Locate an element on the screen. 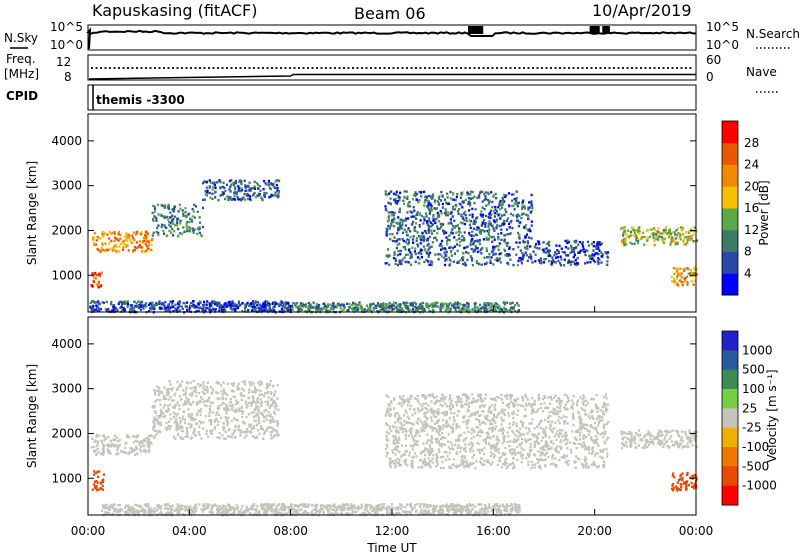  y-tick-label: 4000 is located at coordinates (66, 141).